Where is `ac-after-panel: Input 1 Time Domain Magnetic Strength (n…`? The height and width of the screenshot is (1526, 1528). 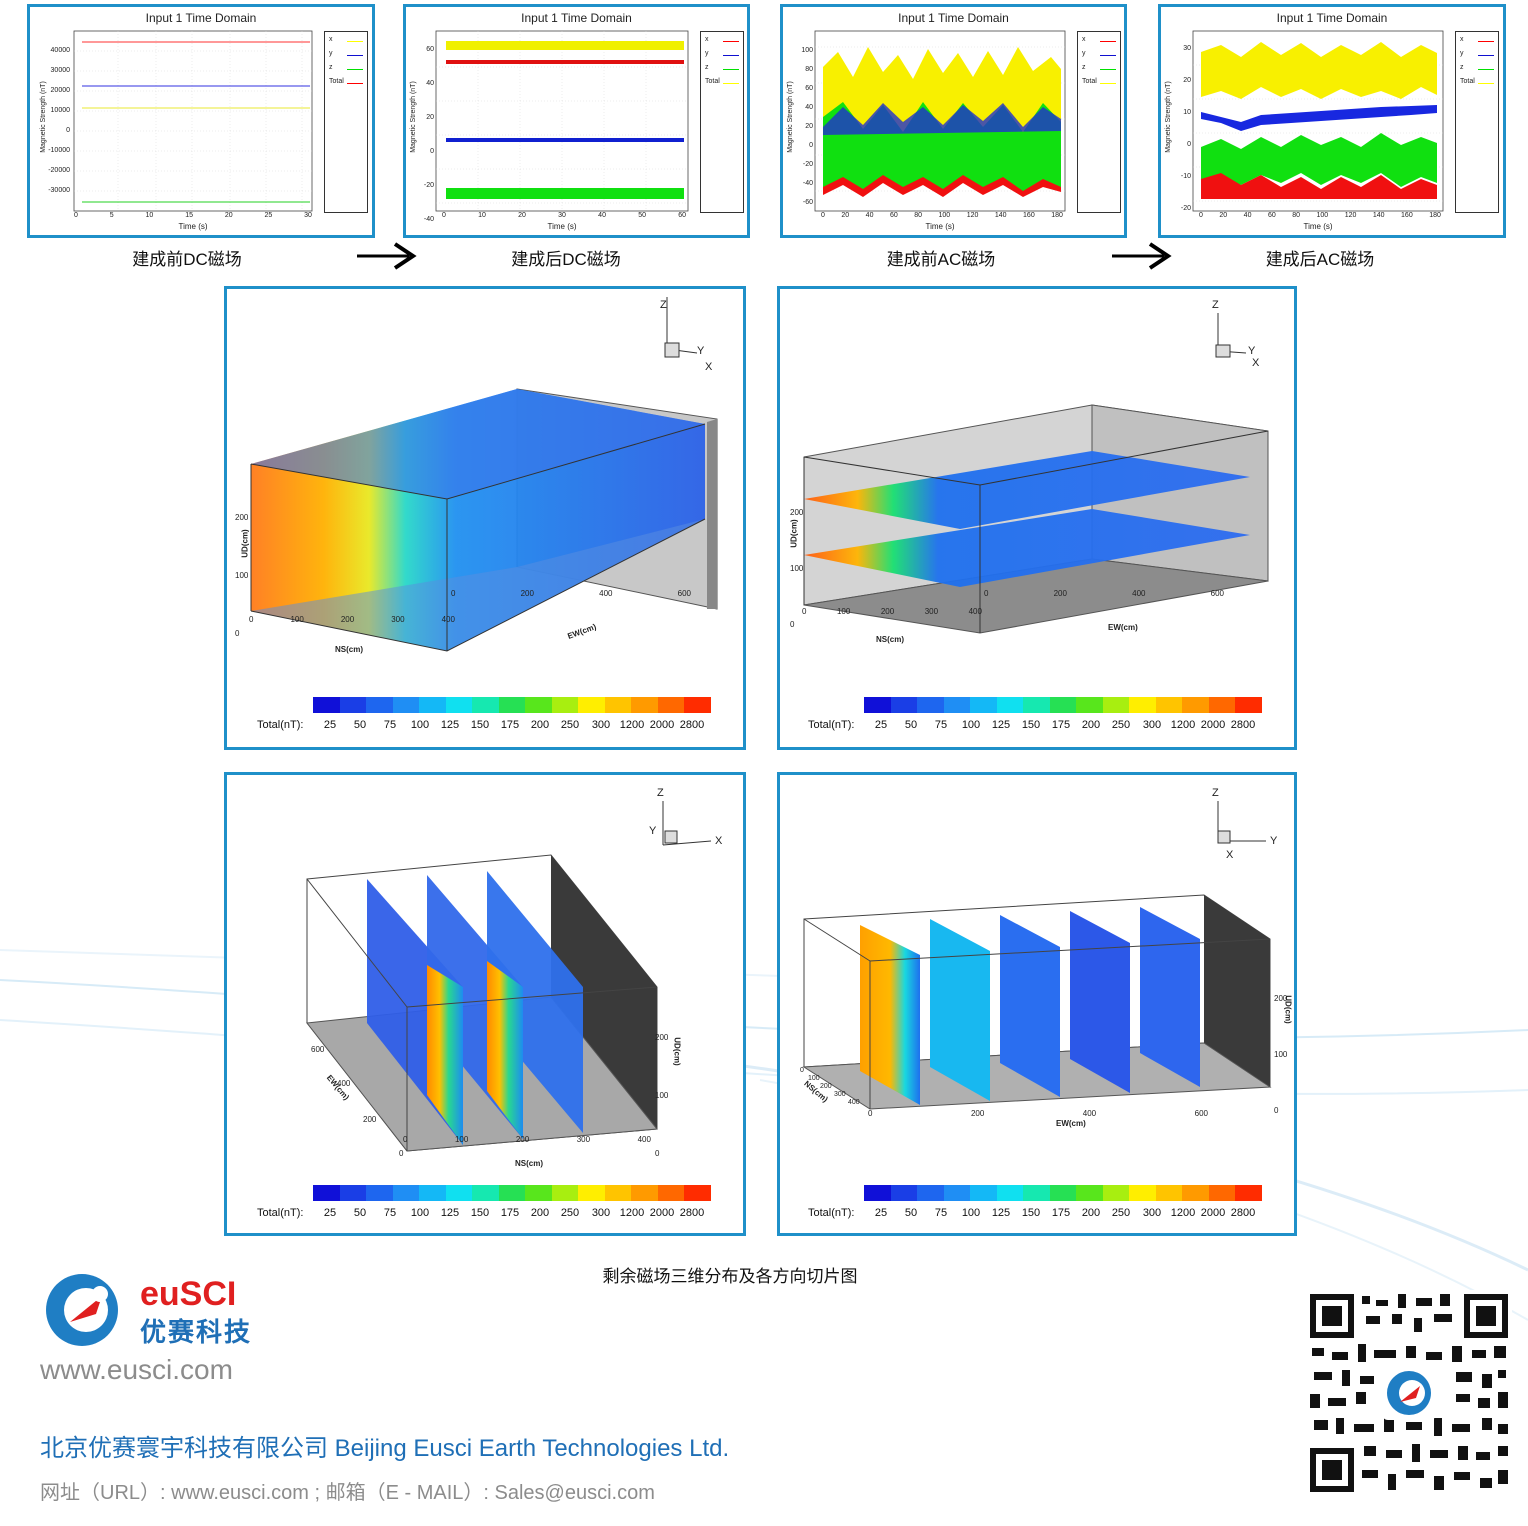 ac-after-panel: Input 1 Time Domain Magnetic Strength (n… is located at coordinates (1332, 121).